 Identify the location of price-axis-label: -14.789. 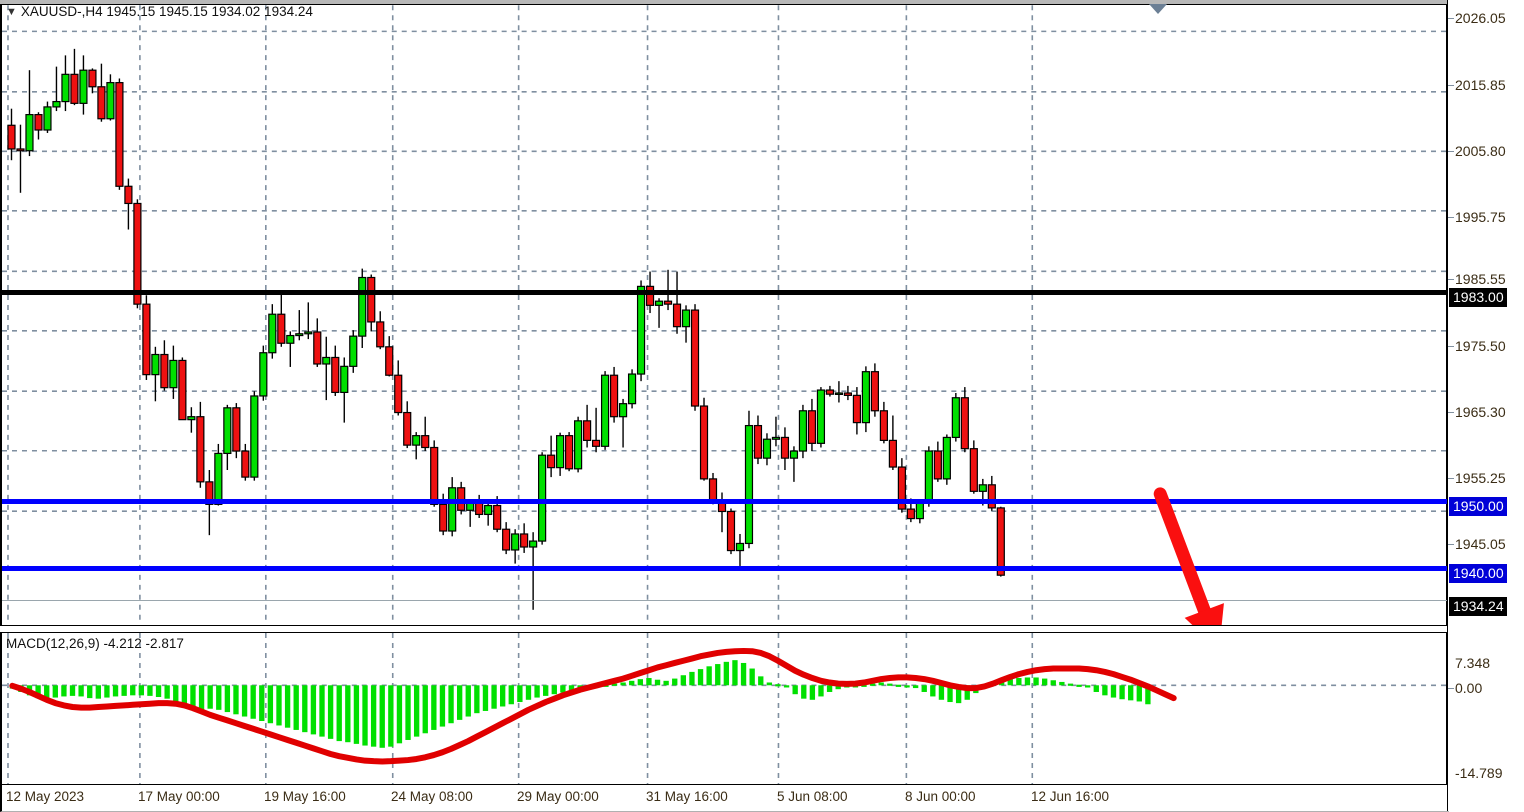
(1479, 773).